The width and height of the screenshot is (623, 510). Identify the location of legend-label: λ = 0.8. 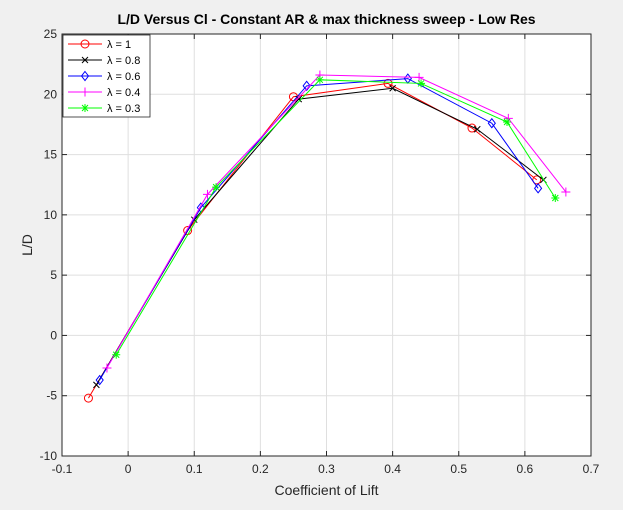
(123, 61).